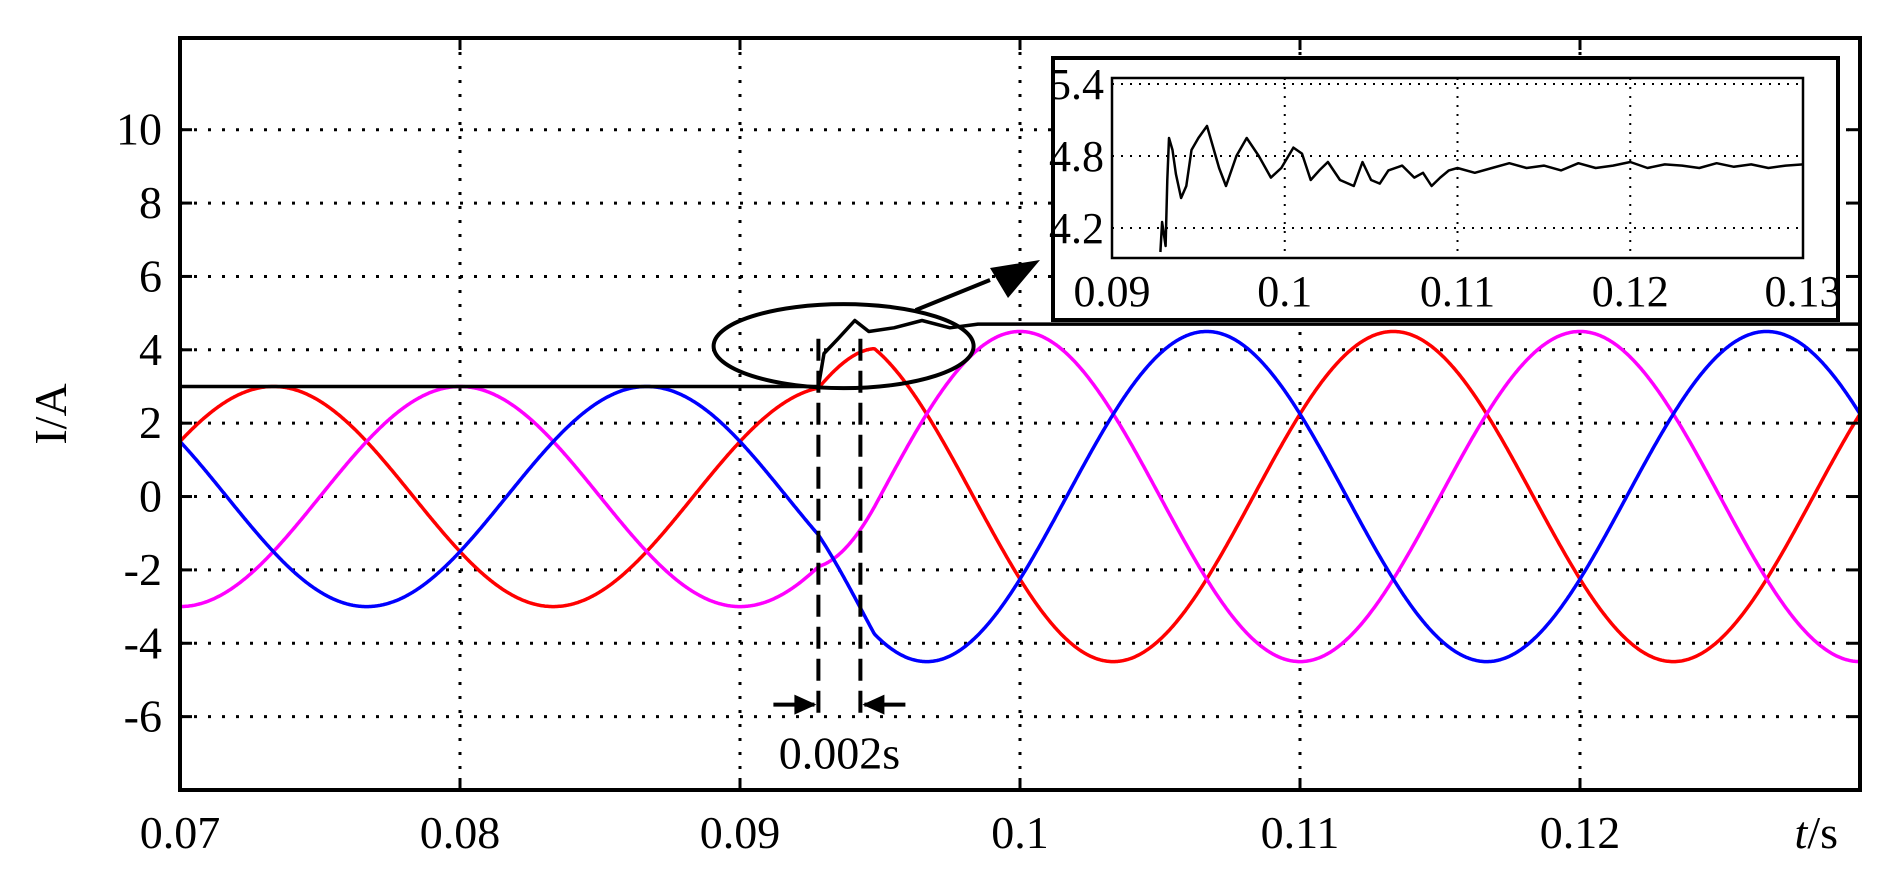 This screenshot has height=877, width=1891. Describe the element at coordinates (180, 832) in the screenshot. I see `x-tick-label: 0.07` at that location.